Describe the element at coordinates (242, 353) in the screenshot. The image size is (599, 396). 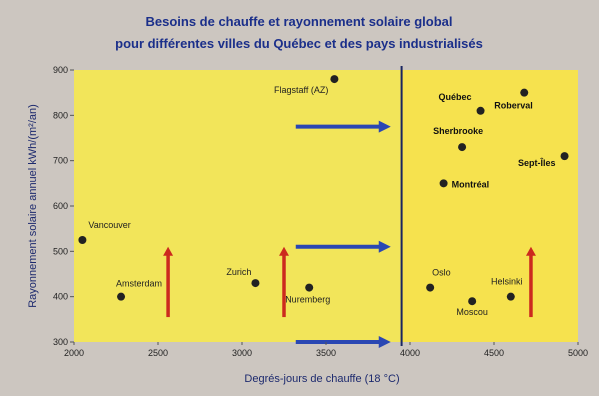
I see `x-tick-label: 3000` at that location.